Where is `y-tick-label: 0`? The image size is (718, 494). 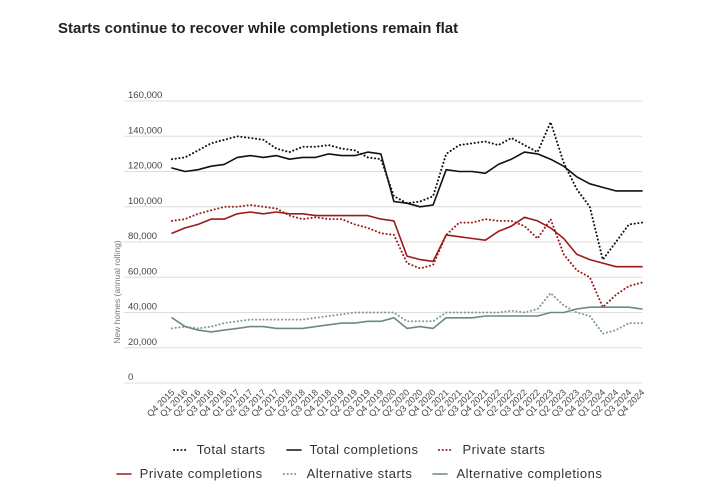 y-tick-label: 0 is located at coordinates (130, 377).